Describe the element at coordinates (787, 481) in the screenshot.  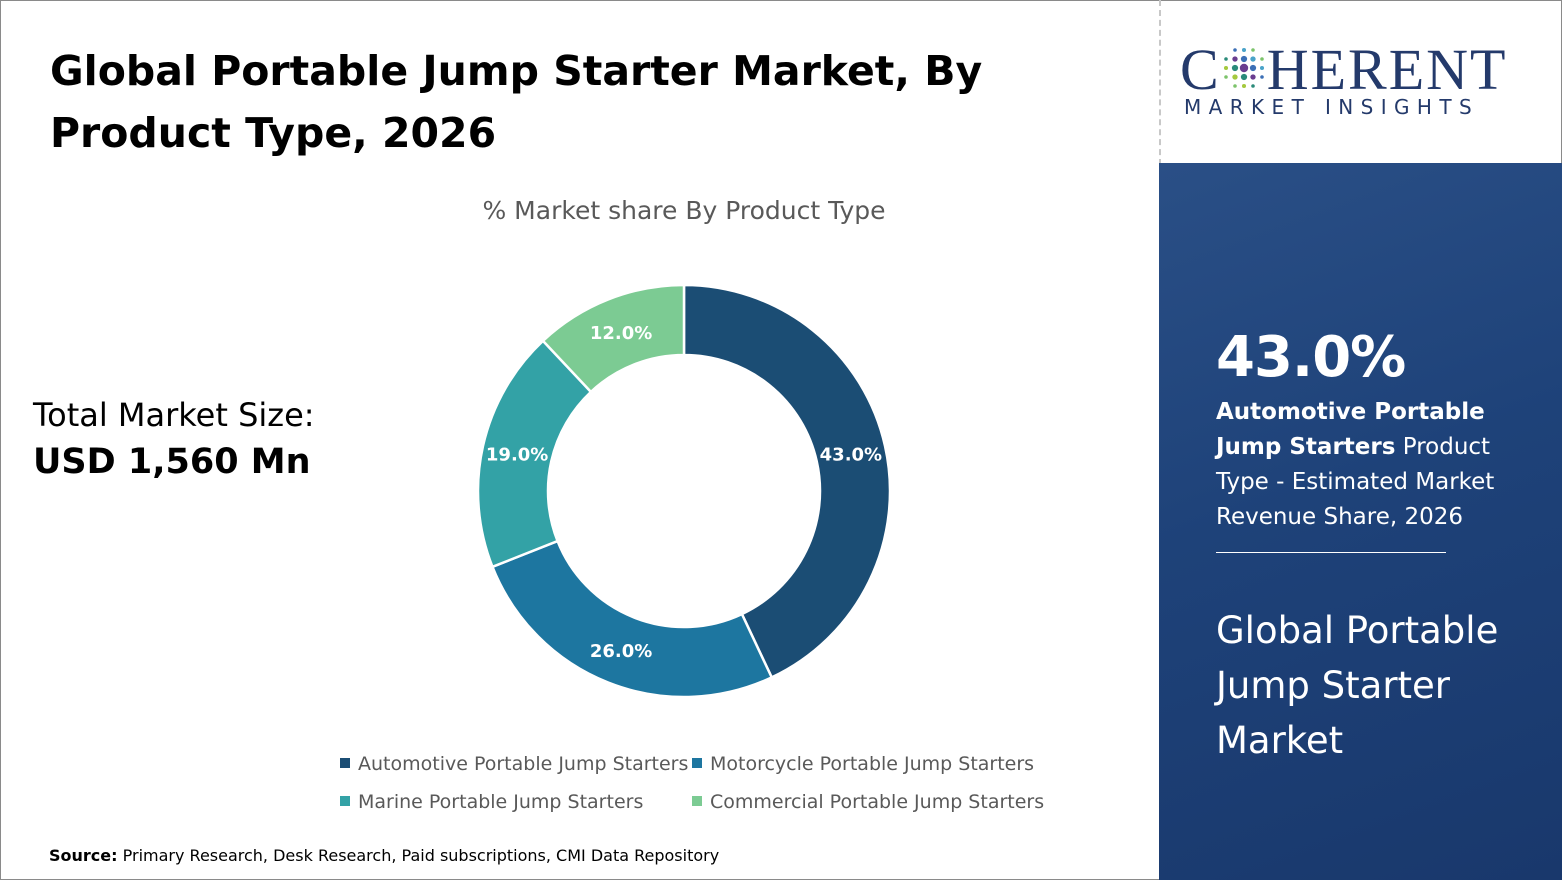
I see `donut-slice-automotive-portable-jump-starters` at that location.